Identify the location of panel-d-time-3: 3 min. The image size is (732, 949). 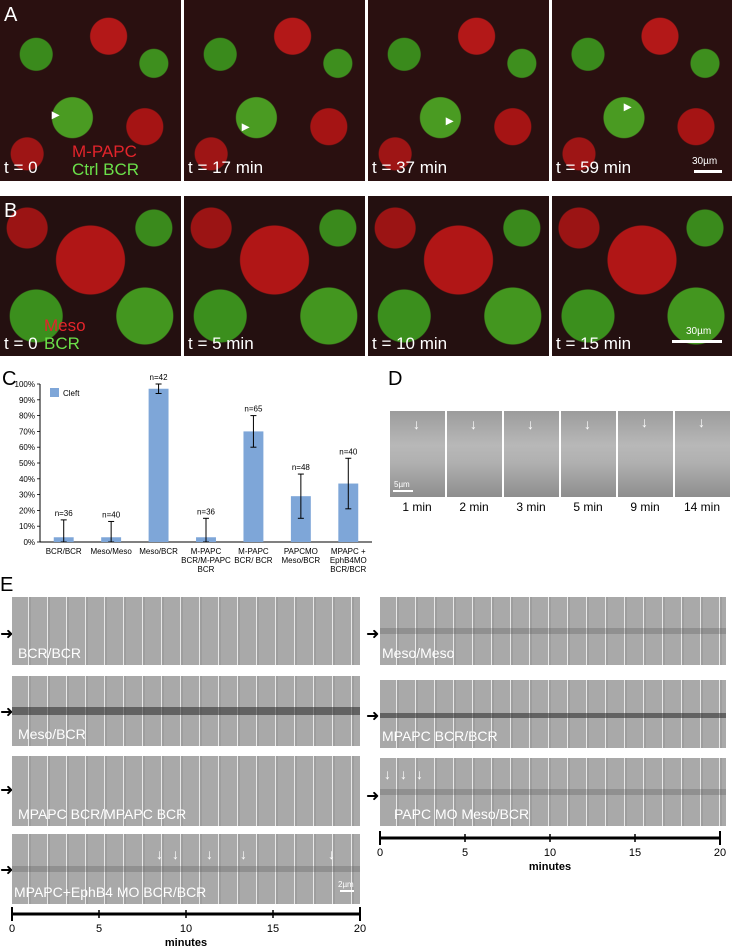
(531, 507).